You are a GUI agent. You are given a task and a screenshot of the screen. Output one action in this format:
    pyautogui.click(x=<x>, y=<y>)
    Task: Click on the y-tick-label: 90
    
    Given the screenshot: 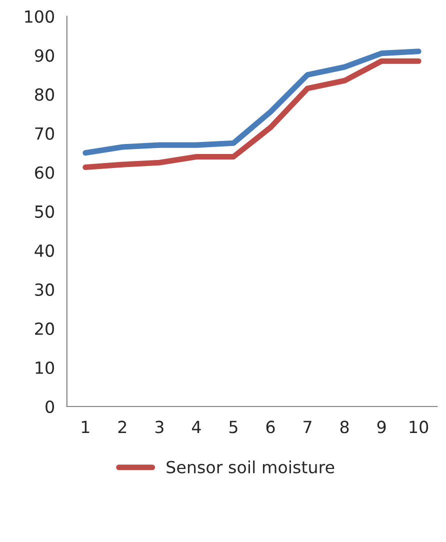 What is the action you would take?
    pyautogui.click(x=44, y=55)
    